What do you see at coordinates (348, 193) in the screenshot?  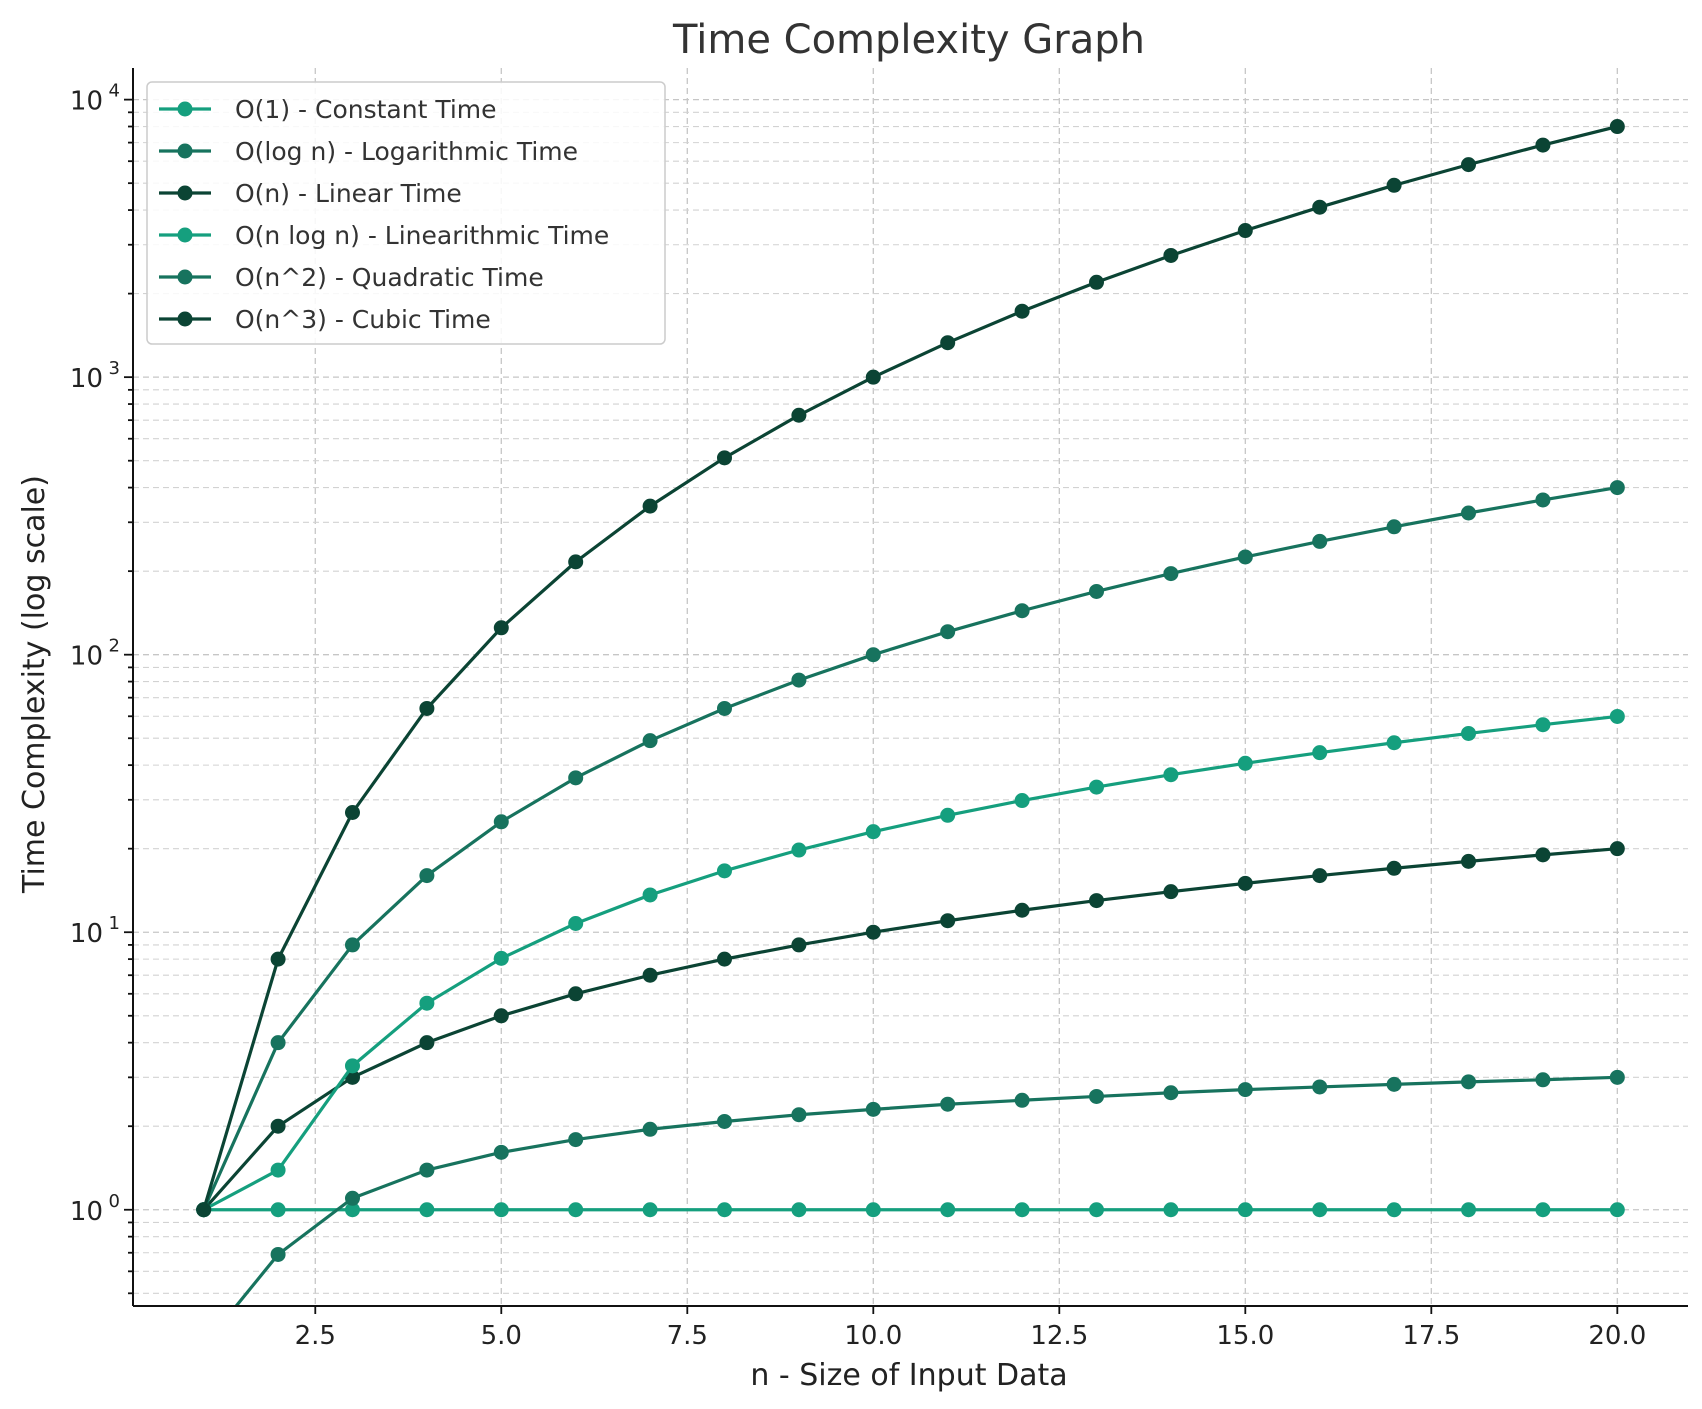 I see `legend-label: O(n) - Linear Time` at bounding box center [348, 193].